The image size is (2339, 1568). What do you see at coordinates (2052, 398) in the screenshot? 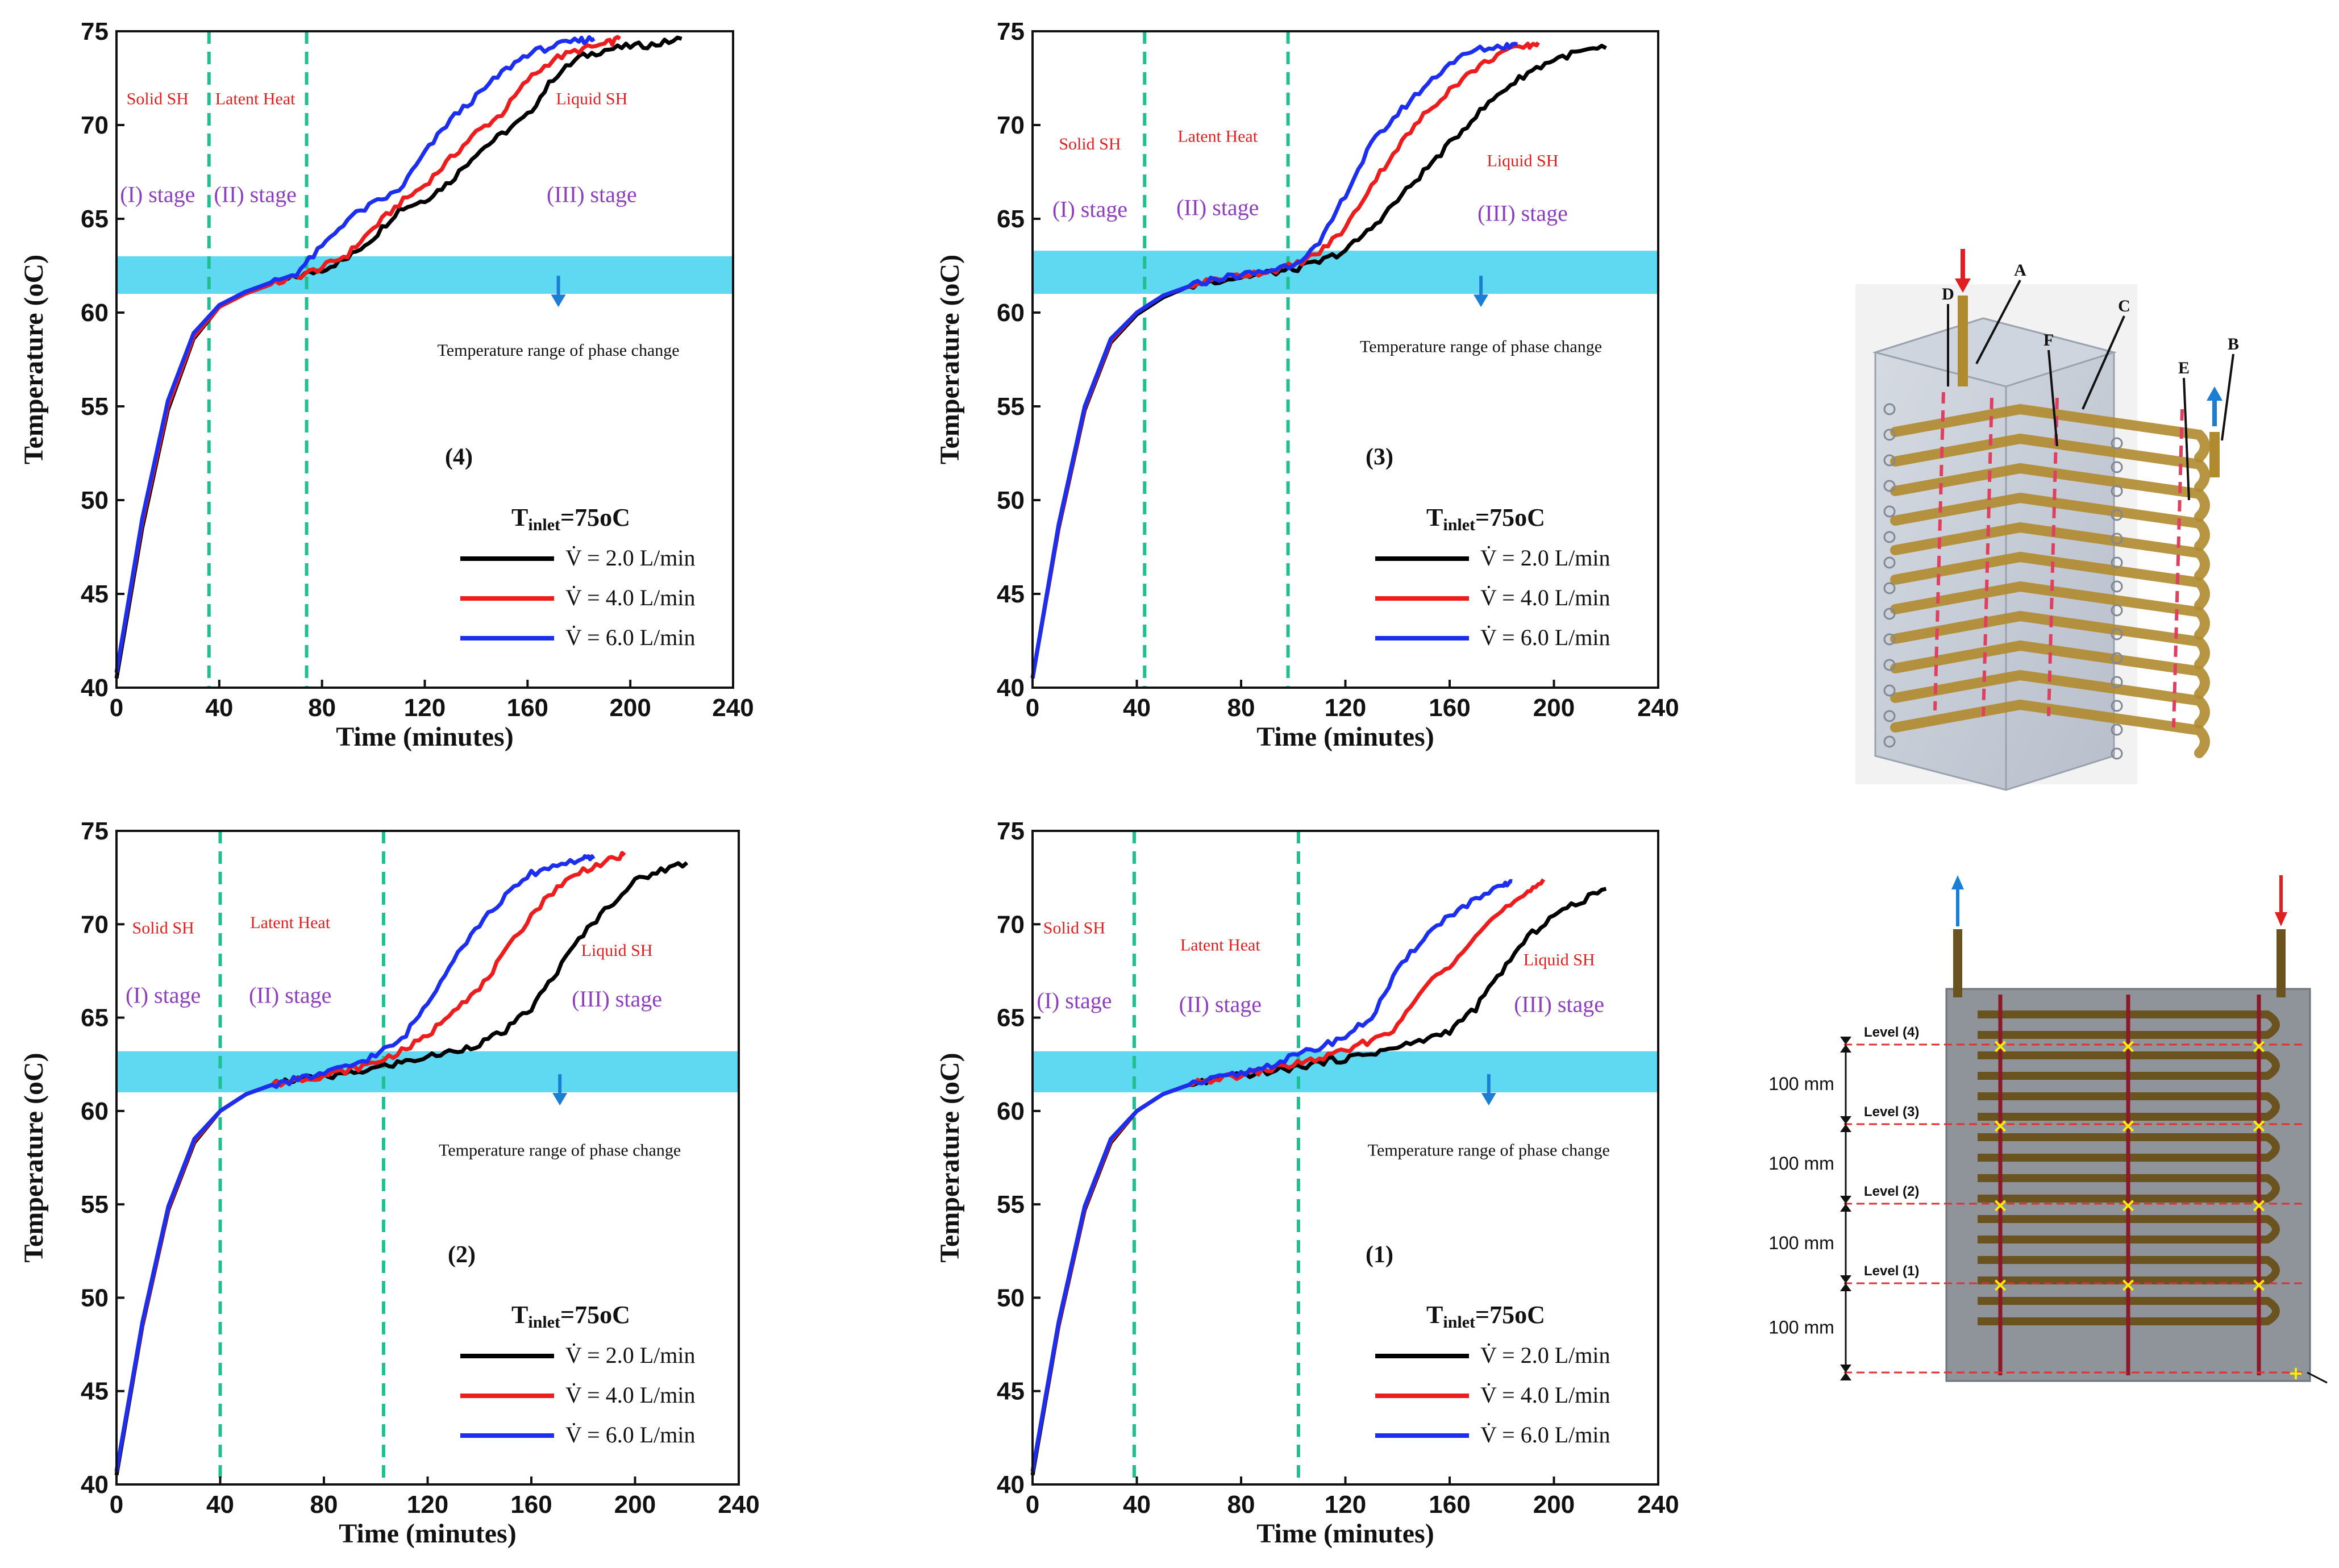
I see `iso-leader-F` at bounding box center [2052, 398].